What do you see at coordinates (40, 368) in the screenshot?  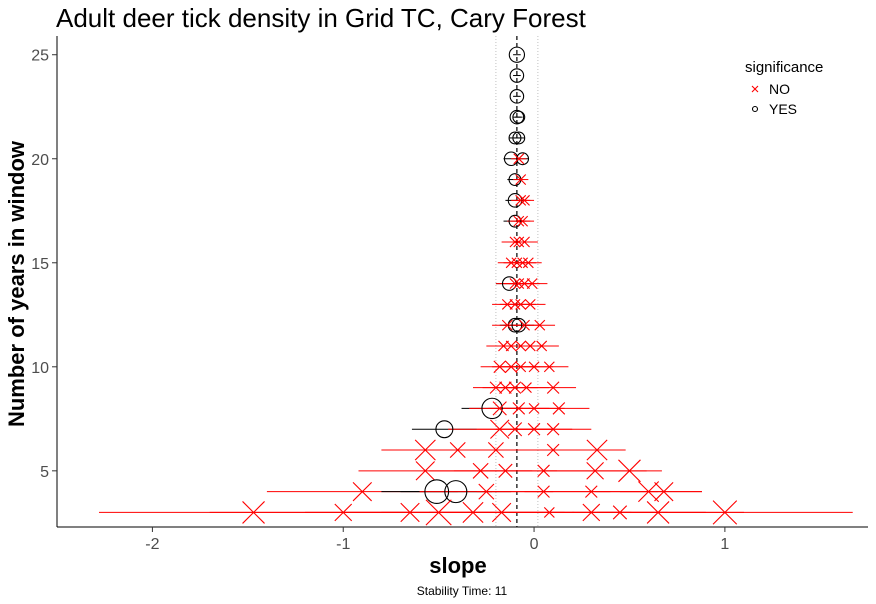 I see `y-tick-label: 10` at bounding box center [40, 368].